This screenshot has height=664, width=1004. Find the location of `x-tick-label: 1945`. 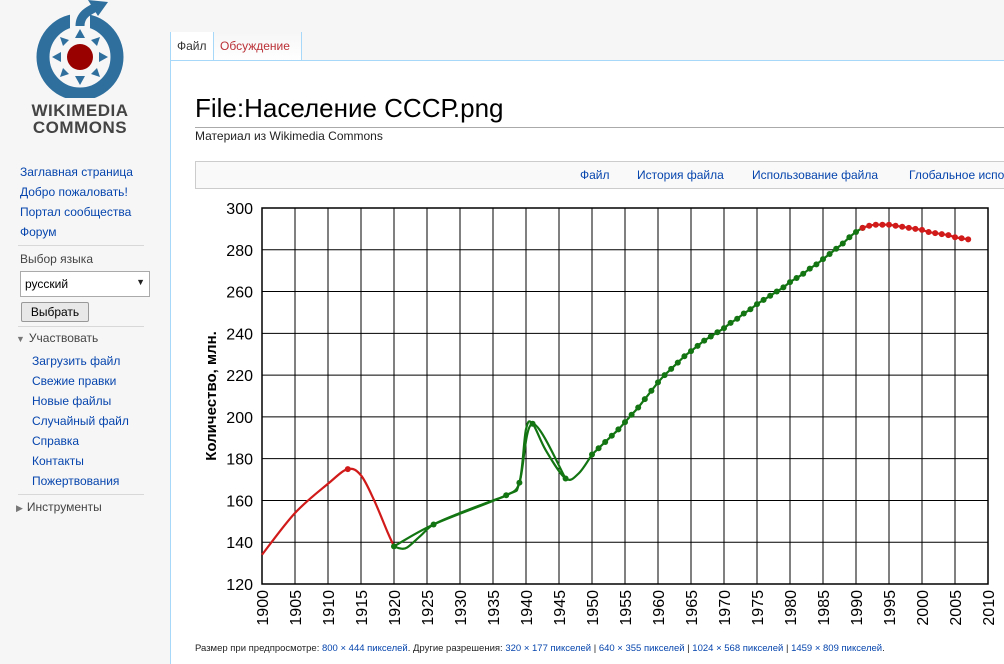

x-tick-label: 1945 is located at coordinates (560, 608).